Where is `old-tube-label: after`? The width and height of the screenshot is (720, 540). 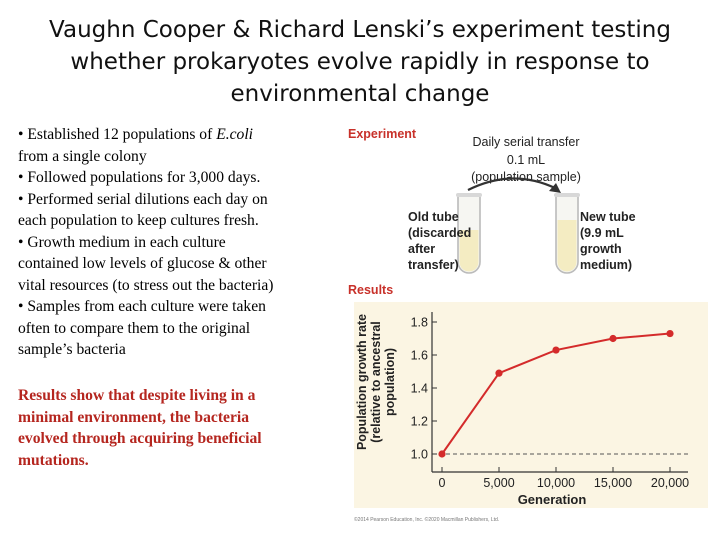
old-tube-label: after is located at coordinates (421, 249).